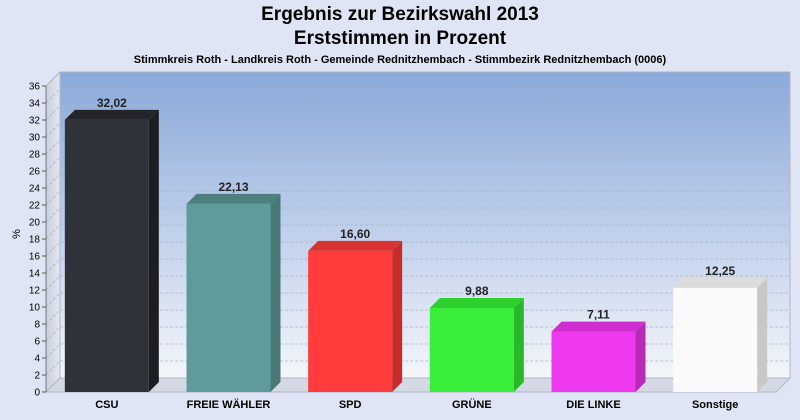  Describe the element at coordinates (598, 315) in the screenshot. I see `data-label: 7,11` at that location.